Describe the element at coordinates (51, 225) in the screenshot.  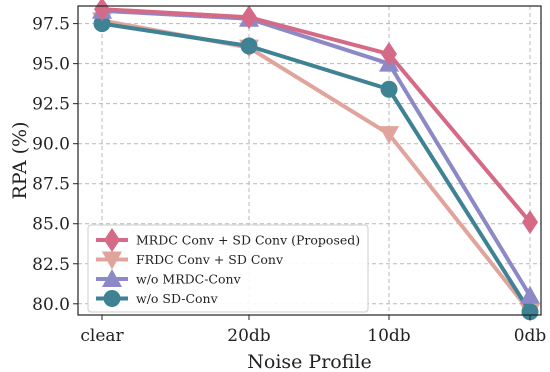
I see `y-tick-label: 85.0` at that location.